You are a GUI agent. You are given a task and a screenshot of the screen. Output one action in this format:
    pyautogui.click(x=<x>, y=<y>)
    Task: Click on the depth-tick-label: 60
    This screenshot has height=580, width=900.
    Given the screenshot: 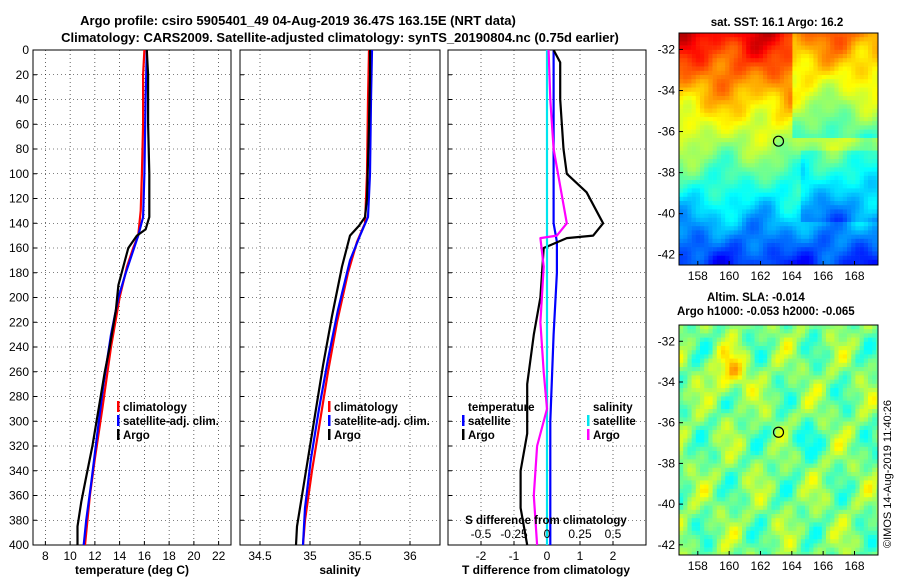 What is the action you would take?
    pyautogui.click(x=23, y=124)
    